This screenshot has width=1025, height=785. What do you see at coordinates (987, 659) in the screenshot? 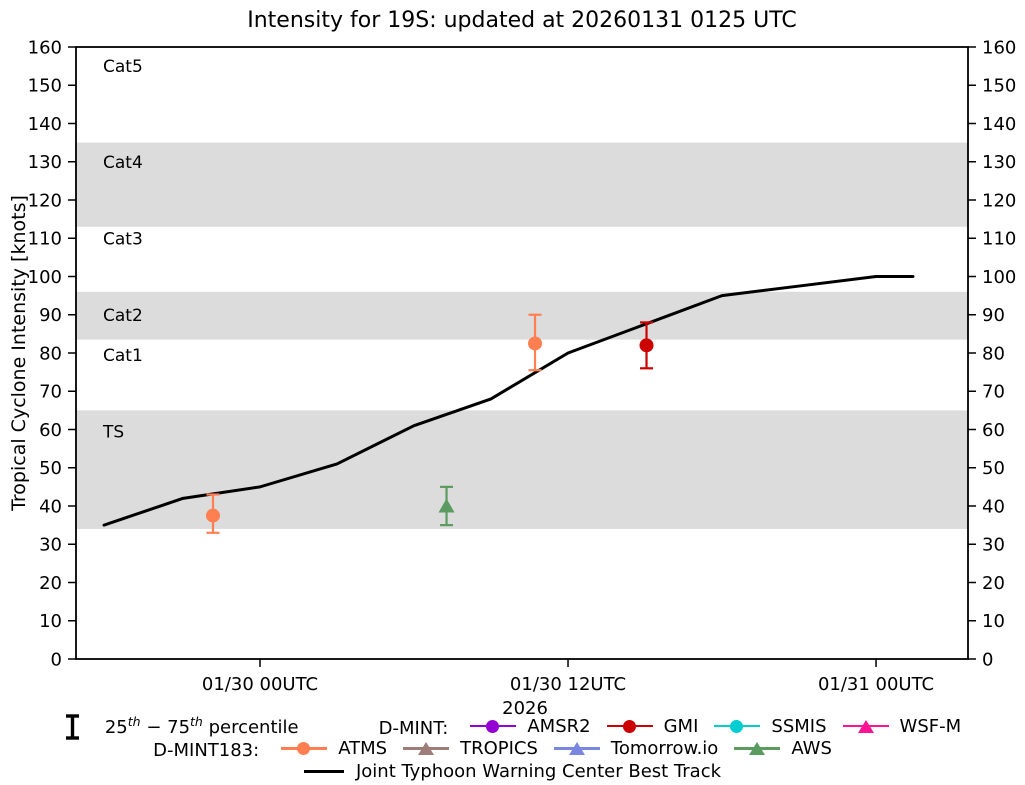
I see `y-tick-label-right: 0` at bounding box center [987, 659].